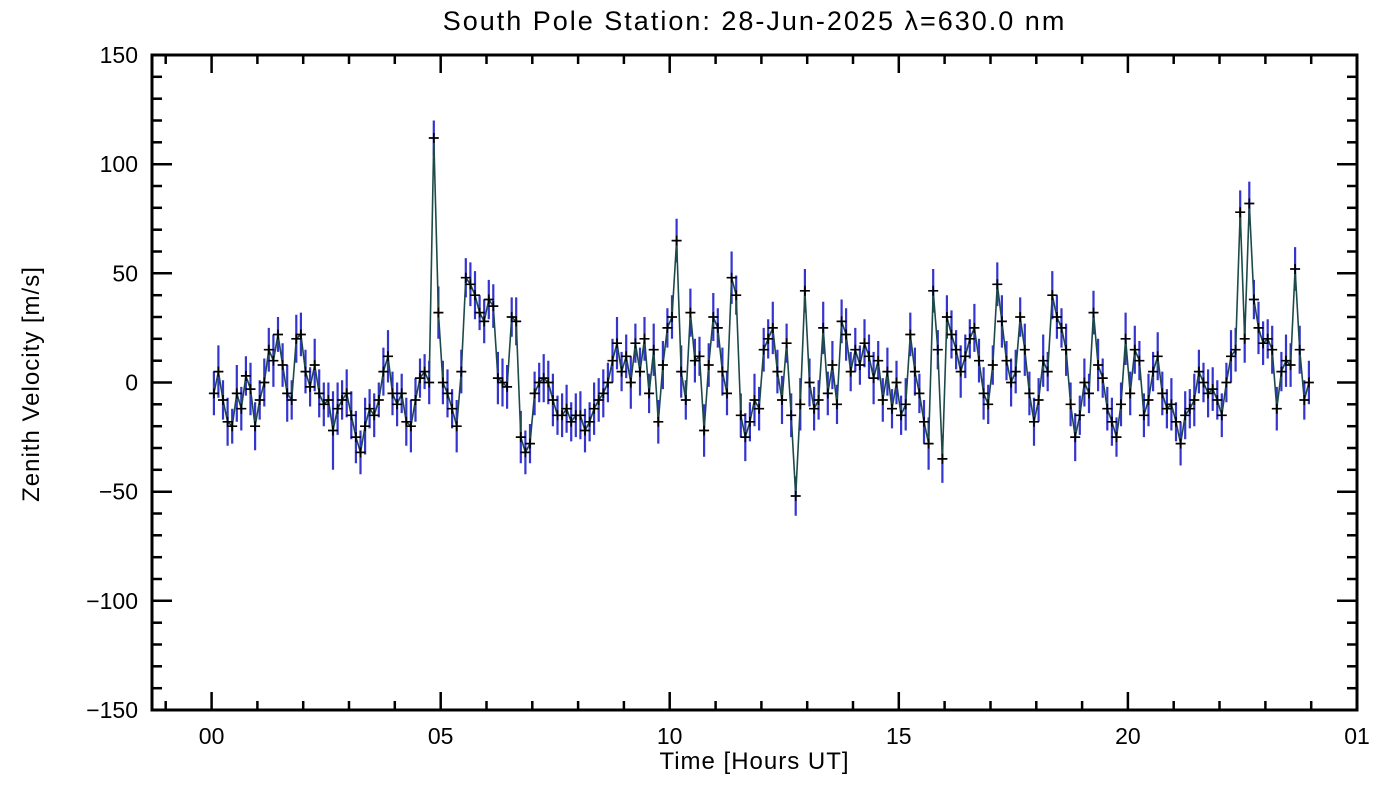 This screenshot has width=1400, height=800. What do you see at coordinates (118, 492) in the screenshot?
I see `y-tick-label: −50` at bounding box center [118, 492].